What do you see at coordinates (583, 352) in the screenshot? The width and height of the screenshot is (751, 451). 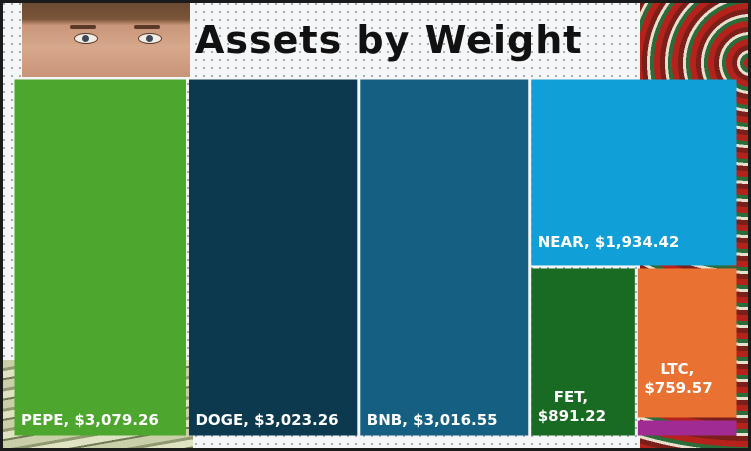 I see `treemap-tile-fet` at bounding box center [583, 352].